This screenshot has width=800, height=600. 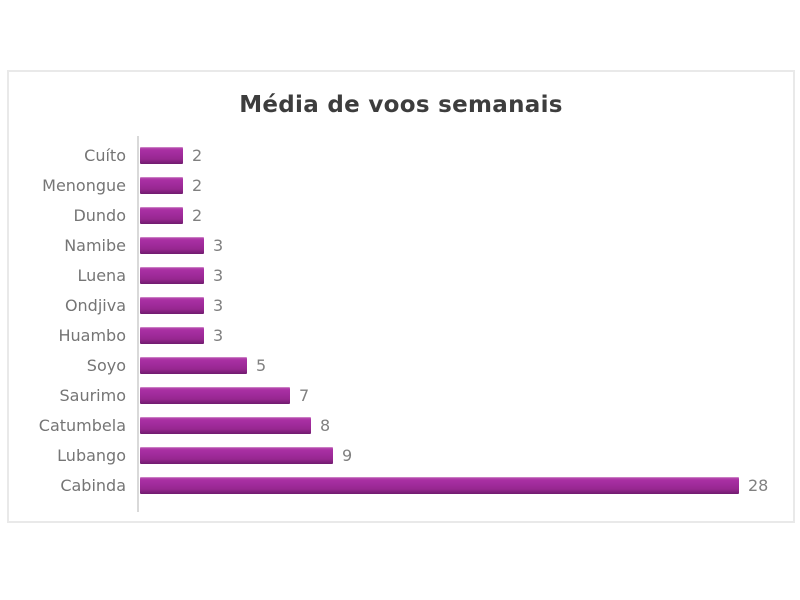 I want to click on bar-row: Namibe 3, so click(x=401, y=245).